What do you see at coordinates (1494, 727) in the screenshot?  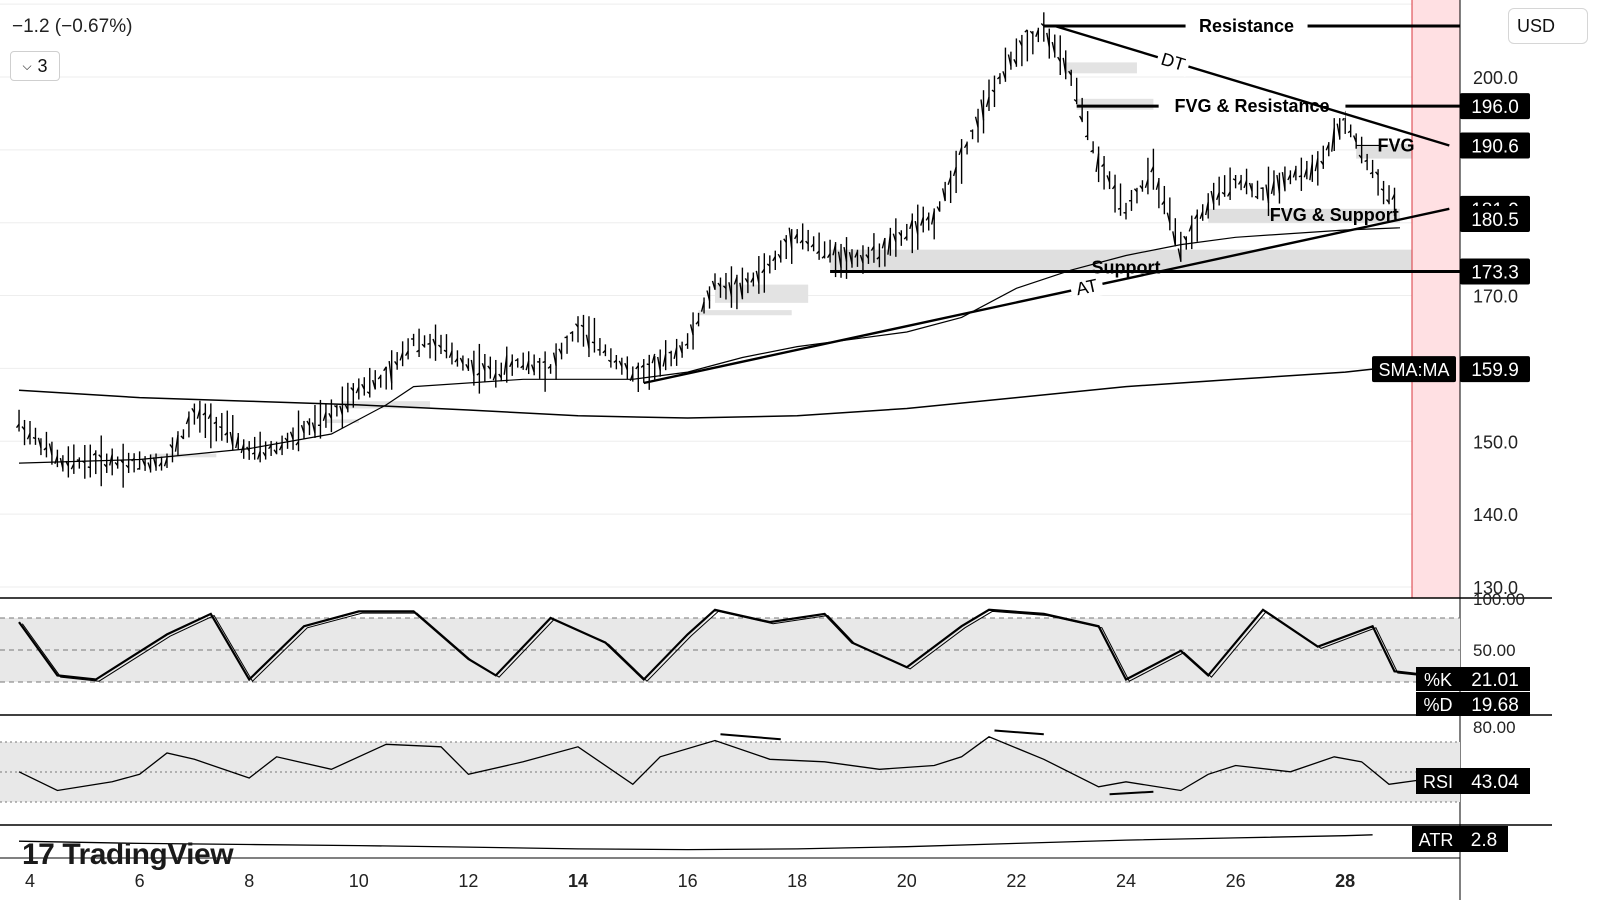 I see `rsi-tick-label: 80.00` at bounding box center [1494, 727].